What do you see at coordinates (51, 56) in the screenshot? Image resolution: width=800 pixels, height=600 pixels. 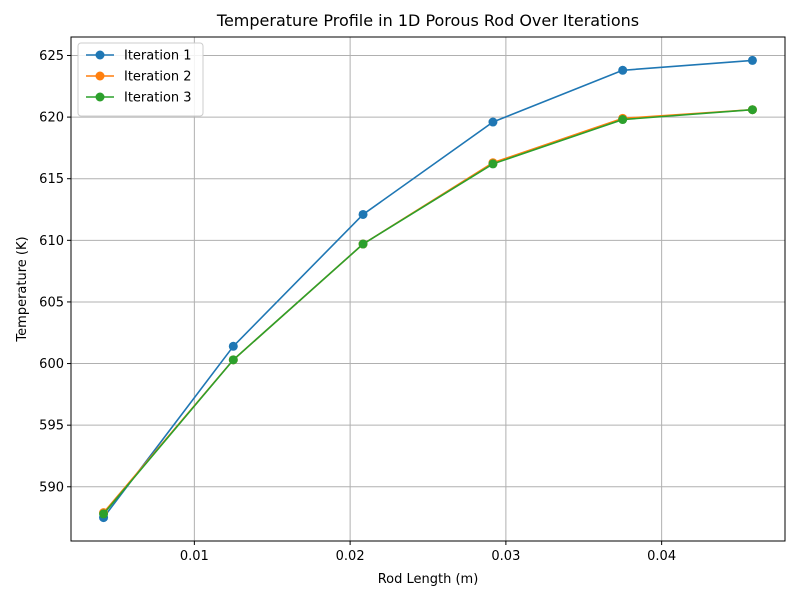 I see `y-tick-label: 625` at bounding box center [51, 56].